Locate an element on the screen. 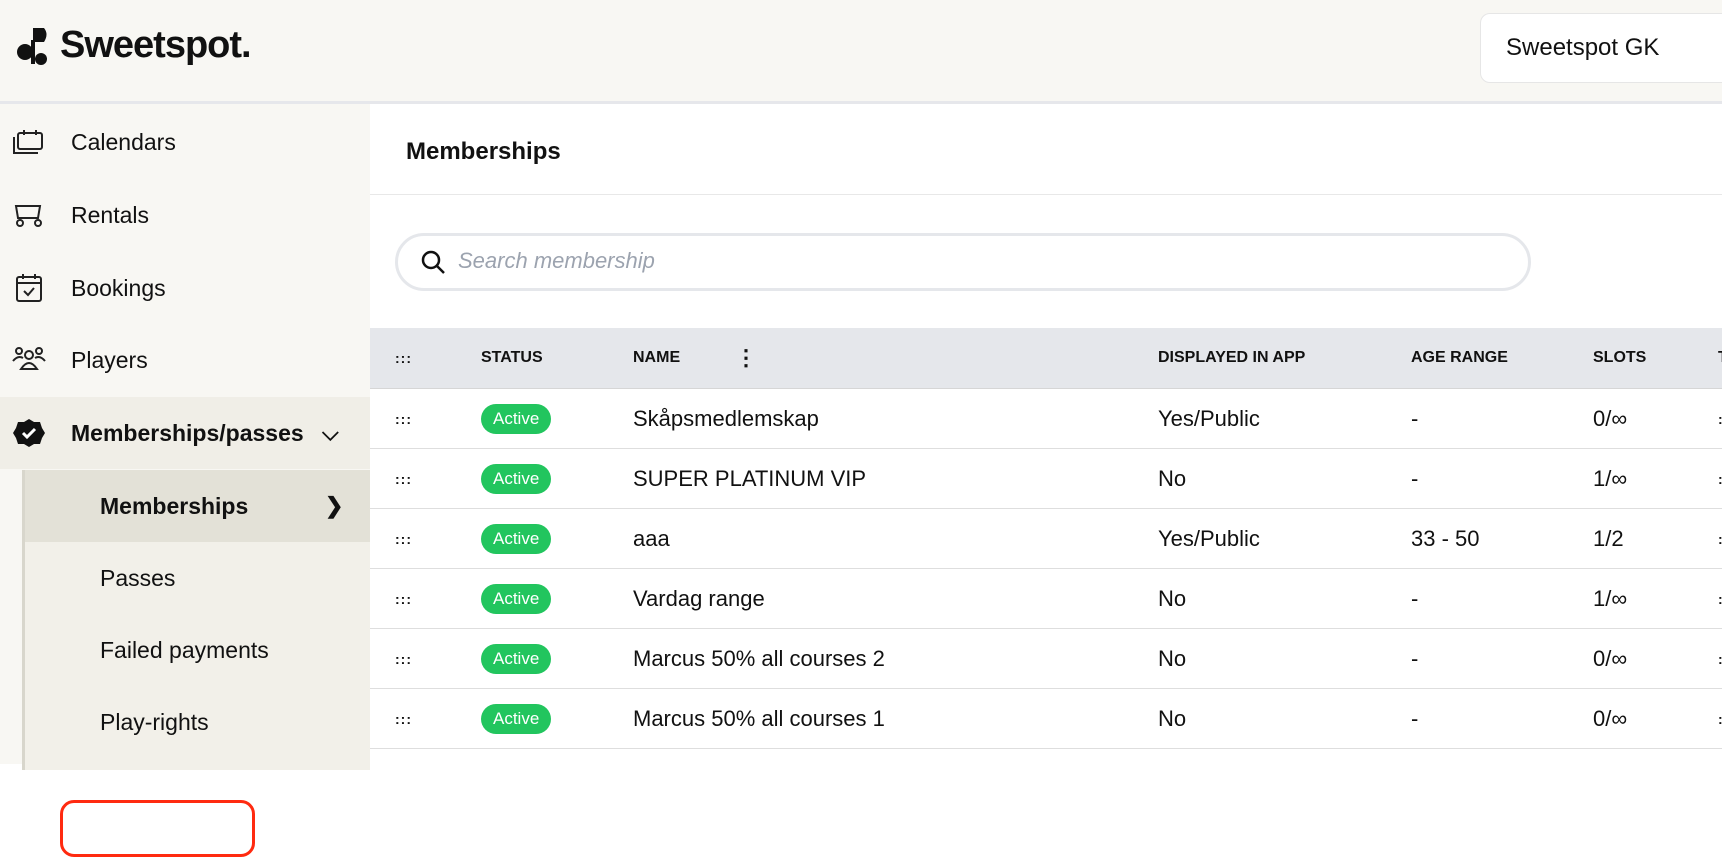 The width and height of the screenshot is (1722, 857). membership-name: Vardag range is located at coordinates (699, 598).